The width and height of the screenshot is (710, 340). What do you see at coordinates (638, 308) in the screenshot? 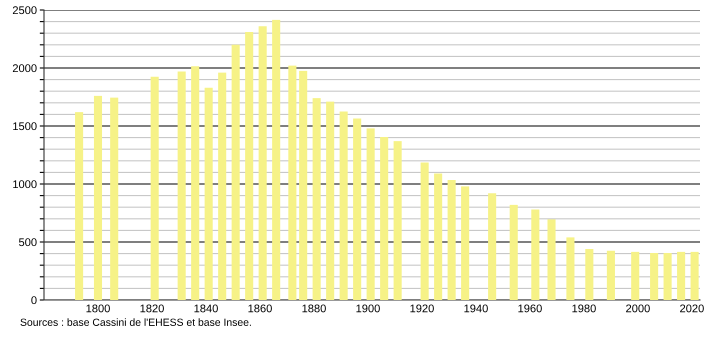
I see `x-tick-label: 2000` at bounding box center [638, 308].